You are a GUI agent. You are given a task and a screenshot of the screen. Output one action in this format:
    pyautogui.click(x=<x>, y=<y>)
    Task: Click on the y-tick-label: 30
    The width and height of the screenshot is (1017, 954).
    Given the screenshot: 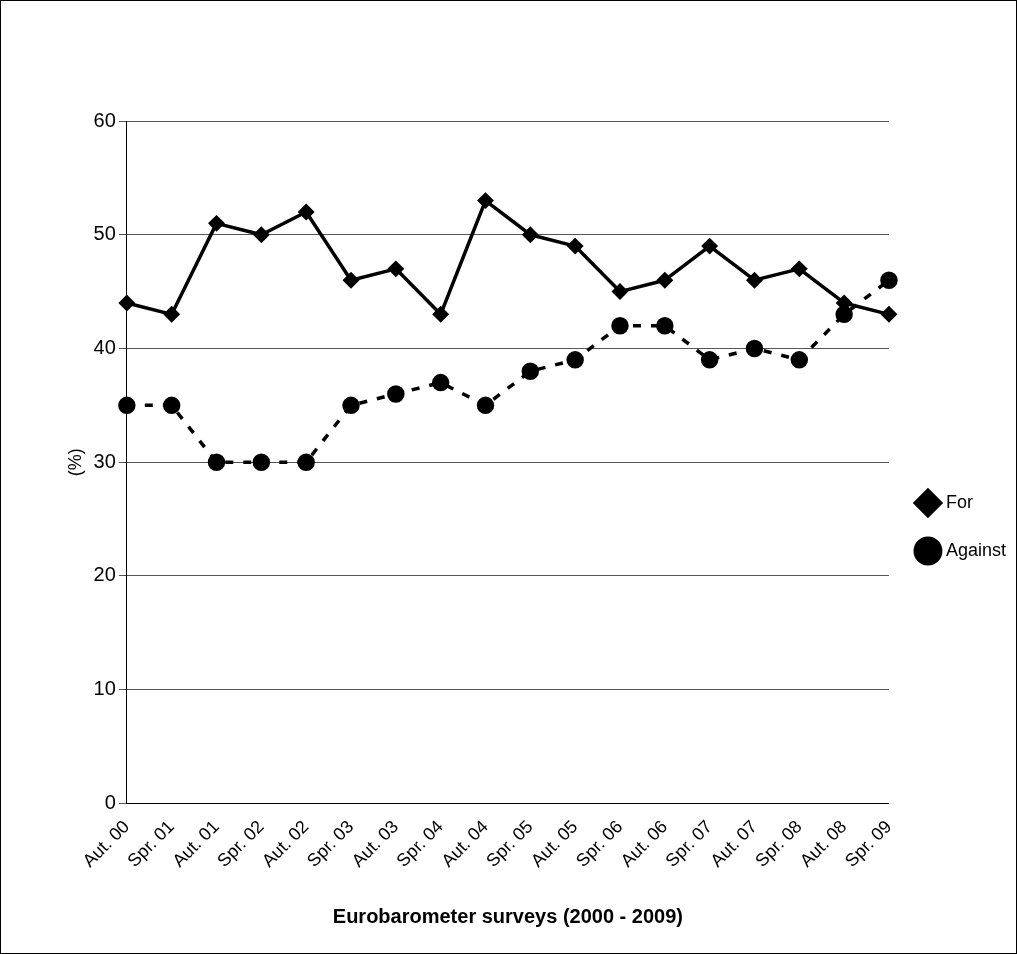 What is the action you would take?
    pyautogui.click(x=104, y=460)
    